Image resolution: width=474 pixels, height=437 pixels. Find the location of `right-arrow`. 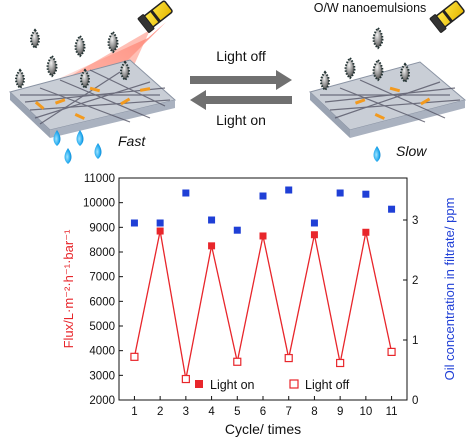

right-arrow is located at coordinates (241, 80).